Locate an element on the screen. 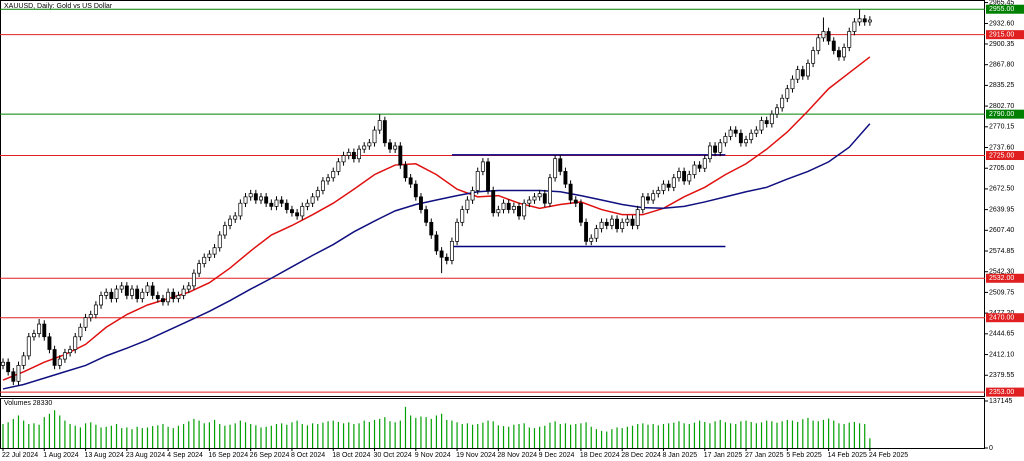 The width and height of the screenshot is (1024, 461). x-tick-label: 5 Feb 2025 is located at coordinates (804, 455).